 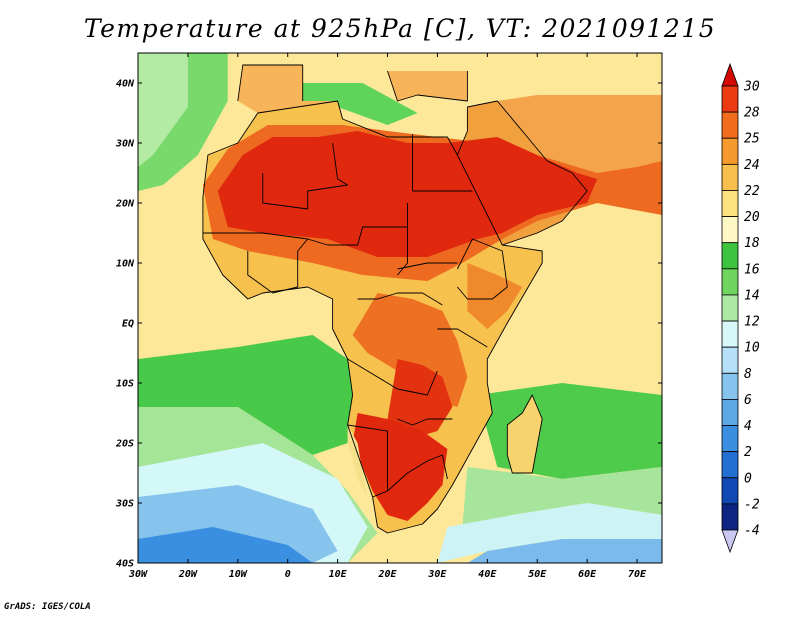 I want to click on boundary-border-algeria-libya, so click(x=340, y=164).